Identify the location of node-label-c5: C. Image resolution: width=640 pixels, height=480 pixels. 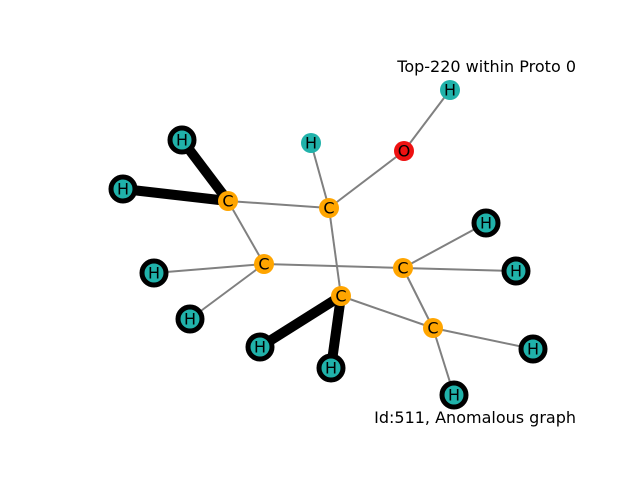
(340, 296).